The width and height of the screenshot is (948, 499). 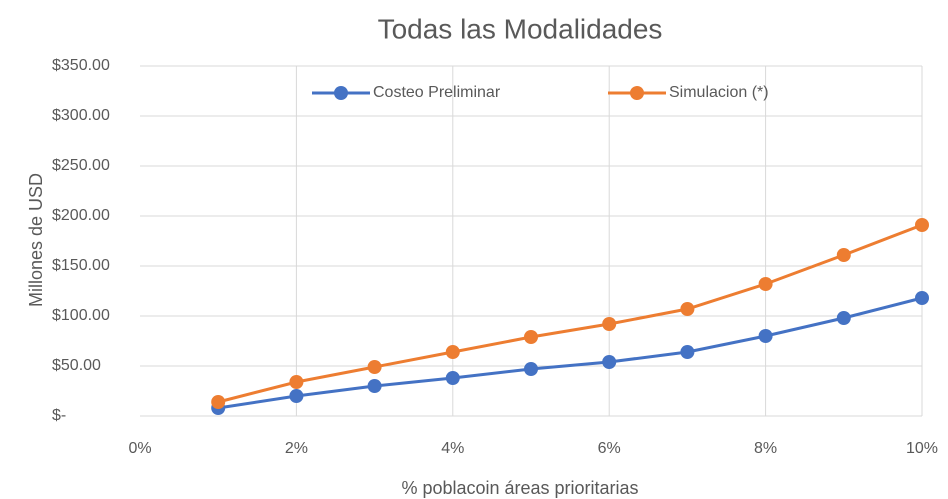 What do you see at coordinates (139, 448) in the screenshot?
I see `x-tick-label: 0%` at bounding box center [139, 448].